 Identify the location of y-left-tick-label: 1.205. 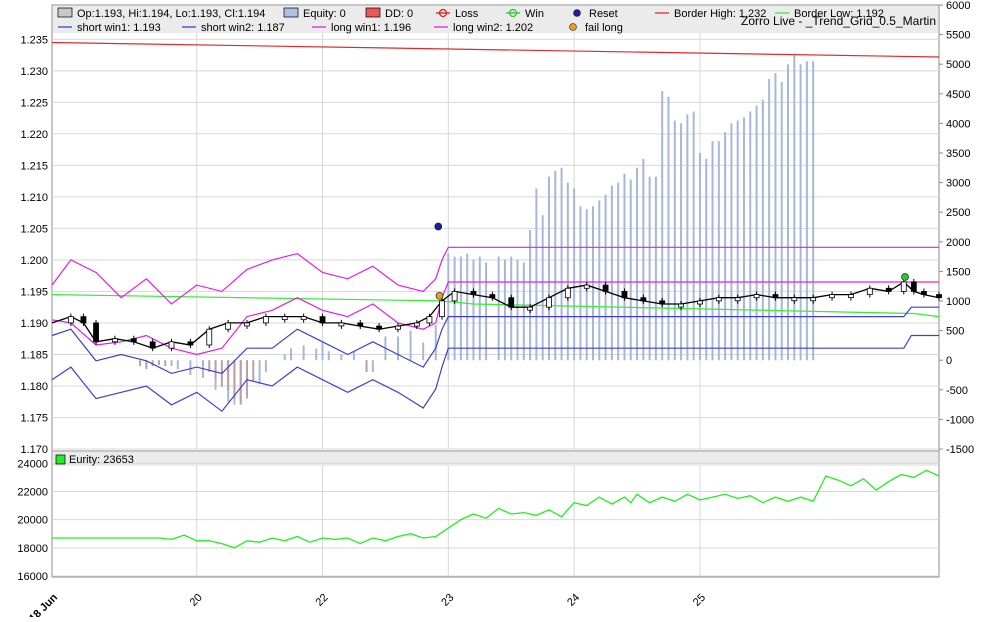
(34, 229).